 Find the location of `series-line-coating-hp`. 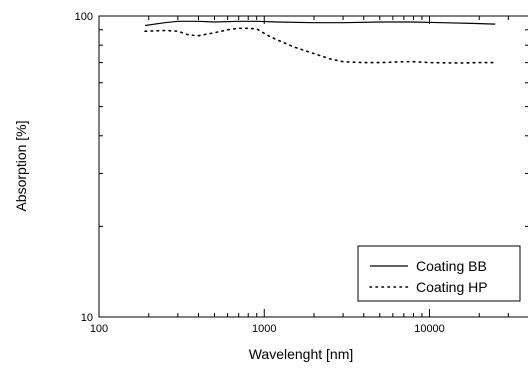

series-line-coating-hp is located at coordinates (320, 45).